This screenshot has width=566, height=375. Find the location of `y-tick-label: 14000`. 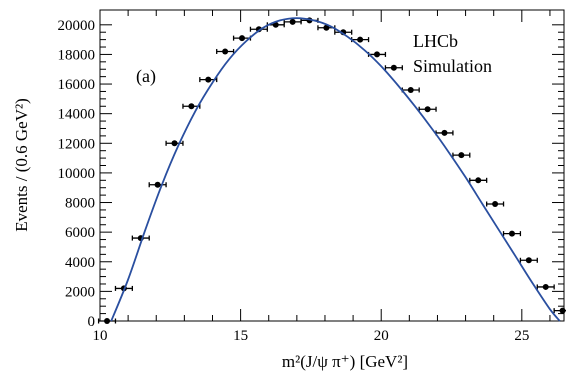

y-tick-label: 14000 is located at coordinates (77, 115).